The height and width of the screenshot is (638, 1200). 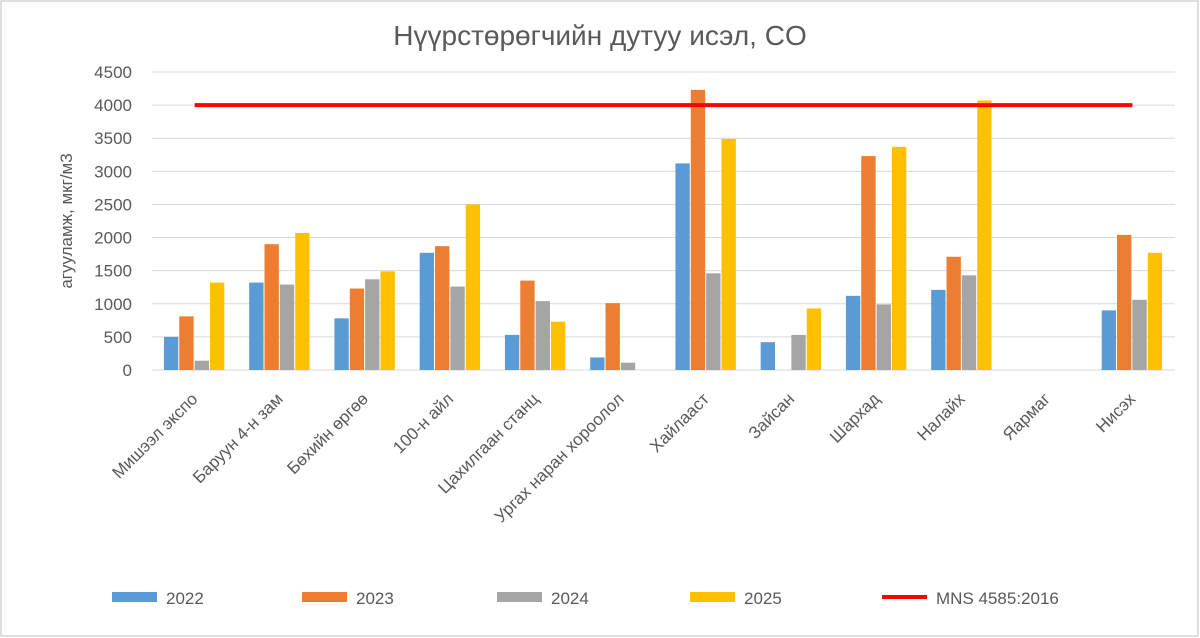 I want to click on y-tick-label: 4000, so click(x=113, y=105).